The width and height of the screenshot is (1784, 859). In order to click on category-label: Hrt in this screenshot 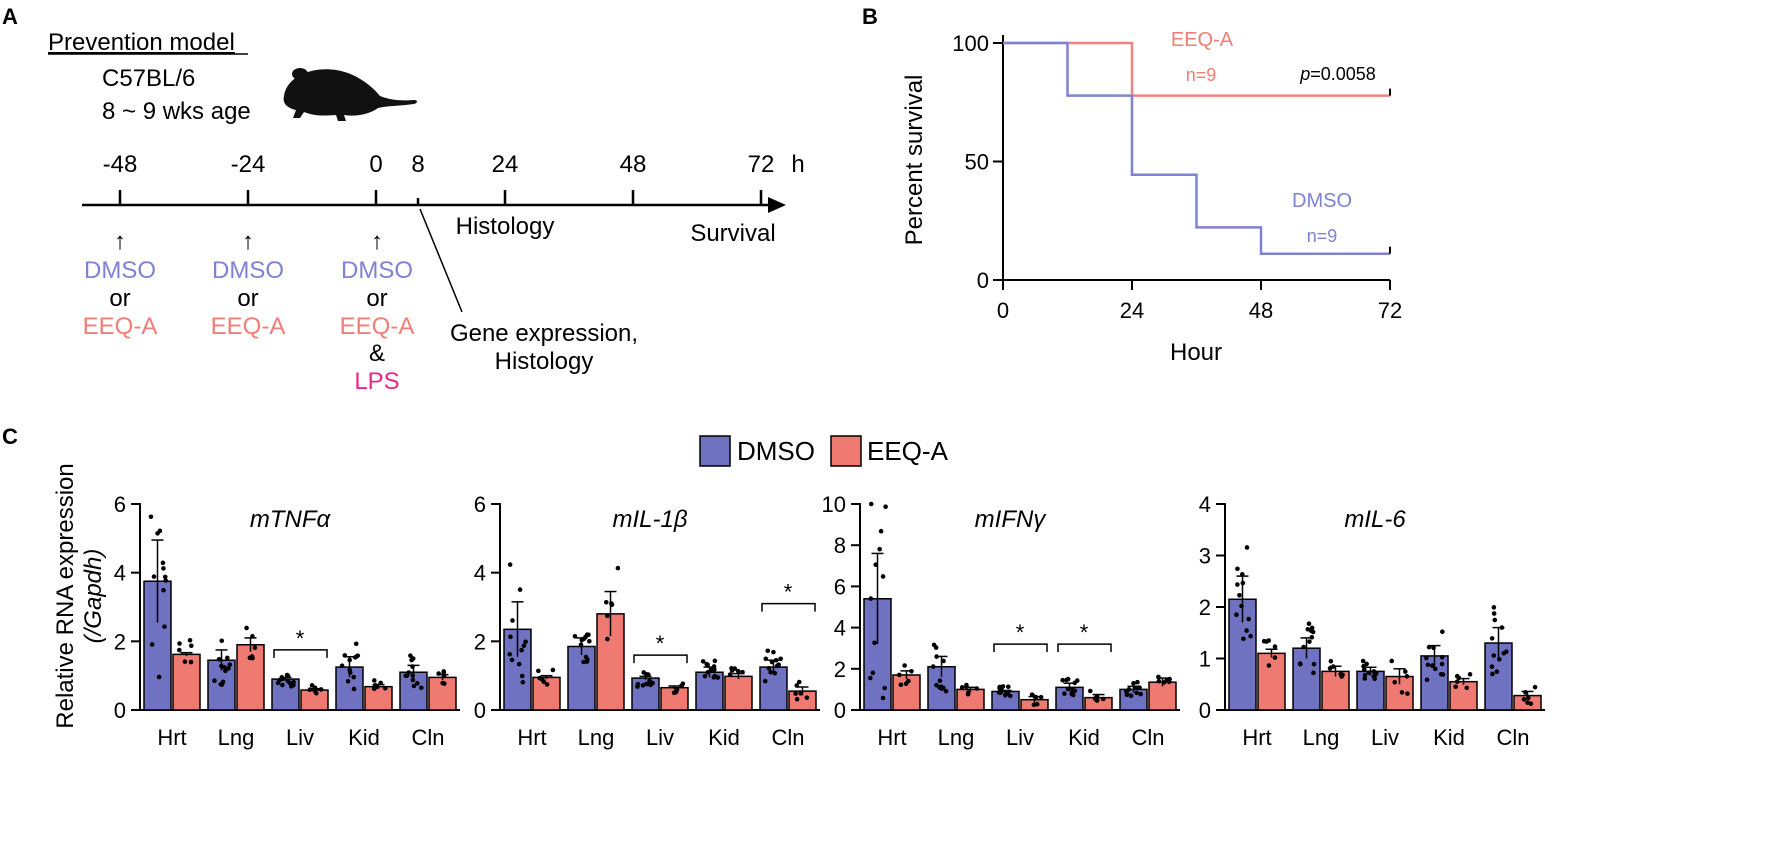, I will do `click(891, 737)`.